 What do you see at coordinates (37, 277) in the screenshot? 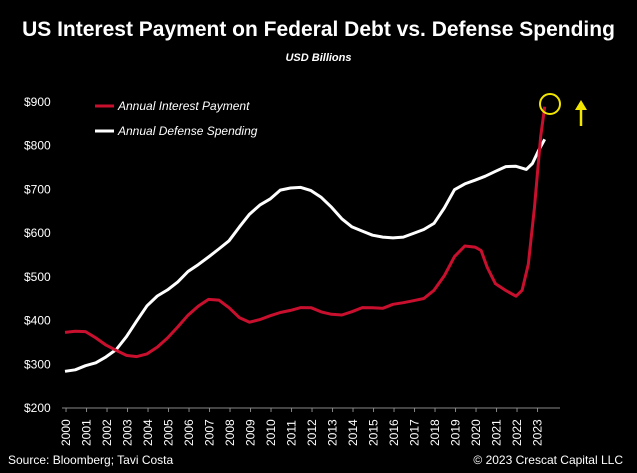
I see `y-tick-label: $500` at bounding box center [37, 277].